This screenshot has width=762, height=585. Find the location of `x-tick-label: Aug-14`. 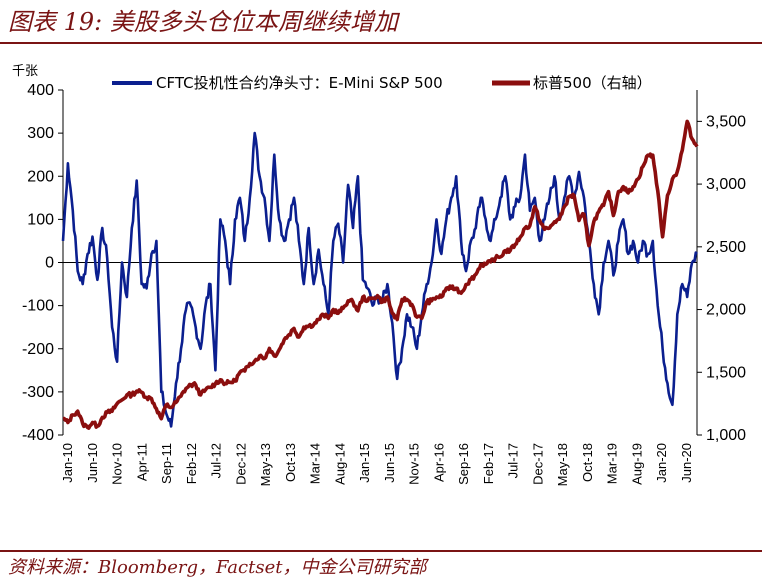

x-tick-label: Aug-14 is located at coordinates (339, 464).